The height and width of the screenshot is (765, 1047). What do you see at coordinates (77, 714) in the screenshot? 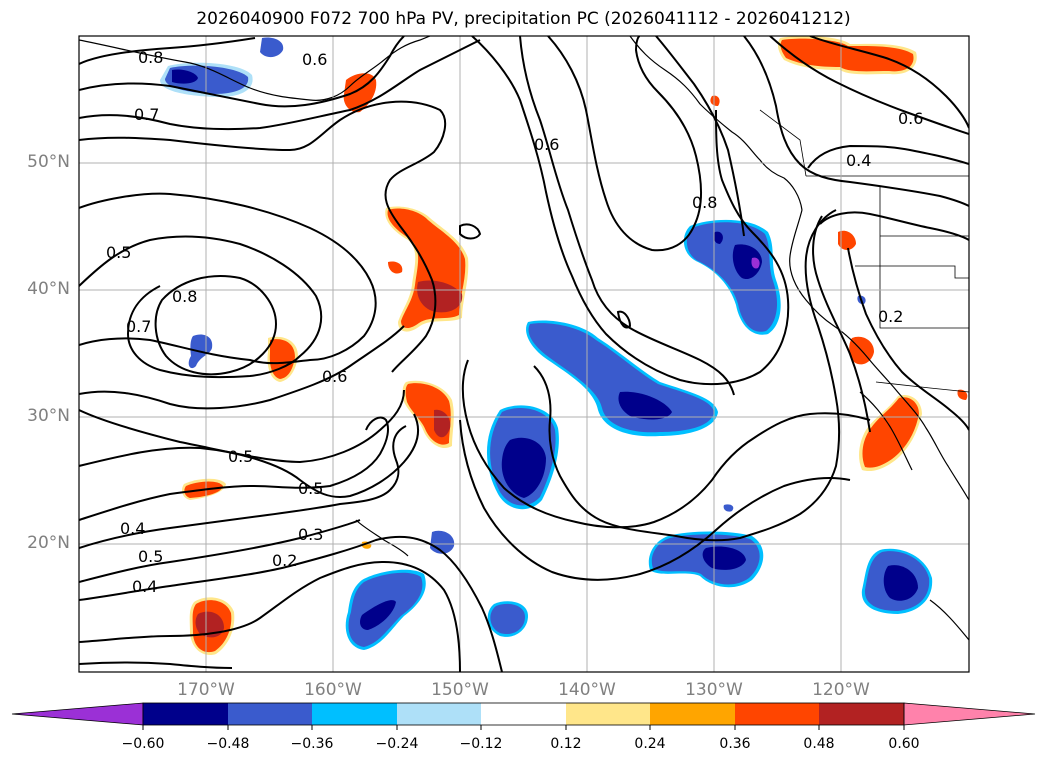
I see `colorbar-extend-low` at bounding box center [77, 714].